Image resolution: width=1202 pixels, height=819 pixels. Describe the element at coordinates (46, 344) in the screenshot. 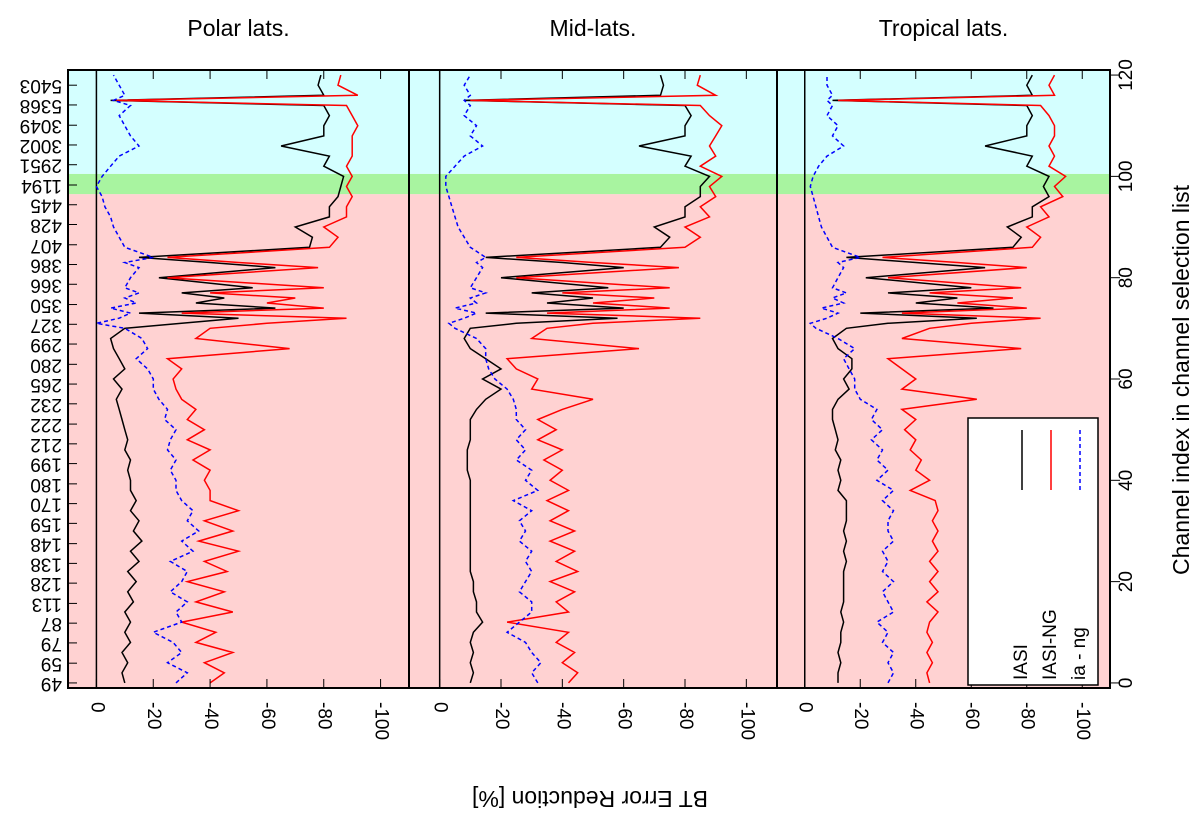

I see `y-tick-label: 299` at that location.